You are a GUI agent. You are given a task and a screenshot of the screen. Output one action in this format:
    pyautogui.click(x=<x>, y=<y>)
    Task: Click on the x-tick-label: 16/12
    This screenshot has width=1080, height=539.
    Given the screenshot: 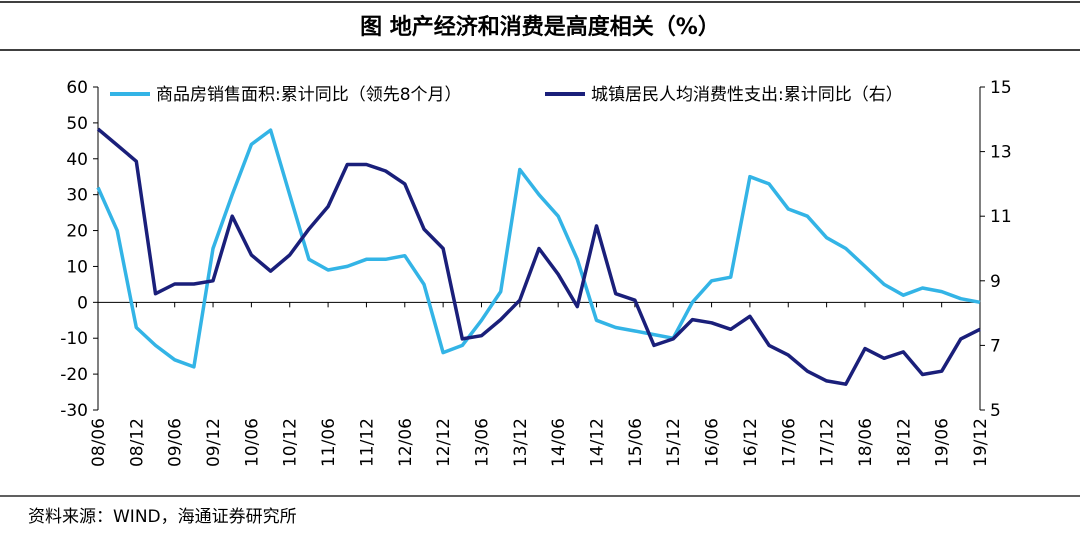 What is the action you would take?
    pyautogui.click(x=751, y=442)
    